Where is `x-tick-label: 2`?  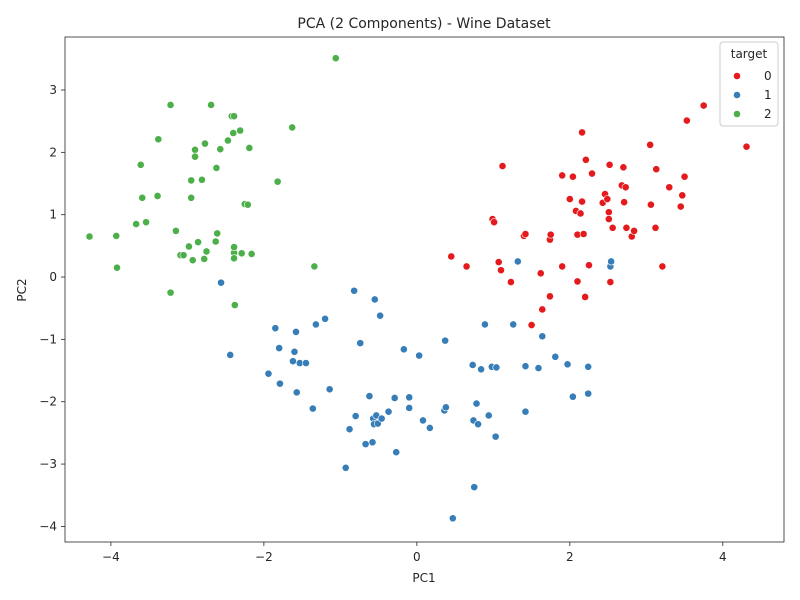
x-tick-label: 2 is located at coordinates (570, 557).